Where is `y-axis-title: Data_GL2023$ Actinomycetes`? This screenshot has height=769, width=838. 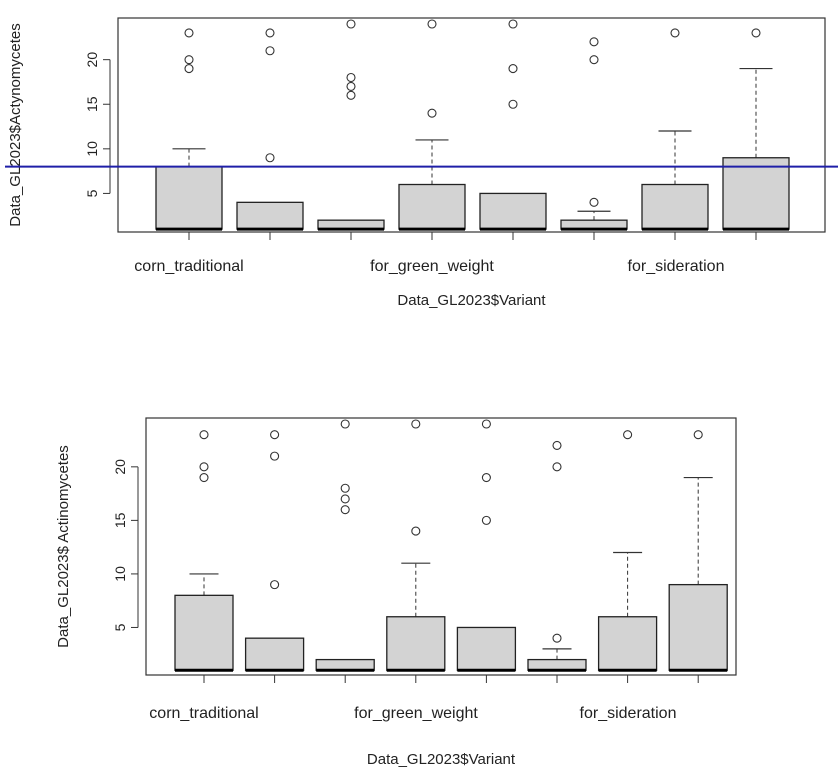
y-axis-title: Data_GL2023$ Actinomycetes is located at coordinates (63, 546).